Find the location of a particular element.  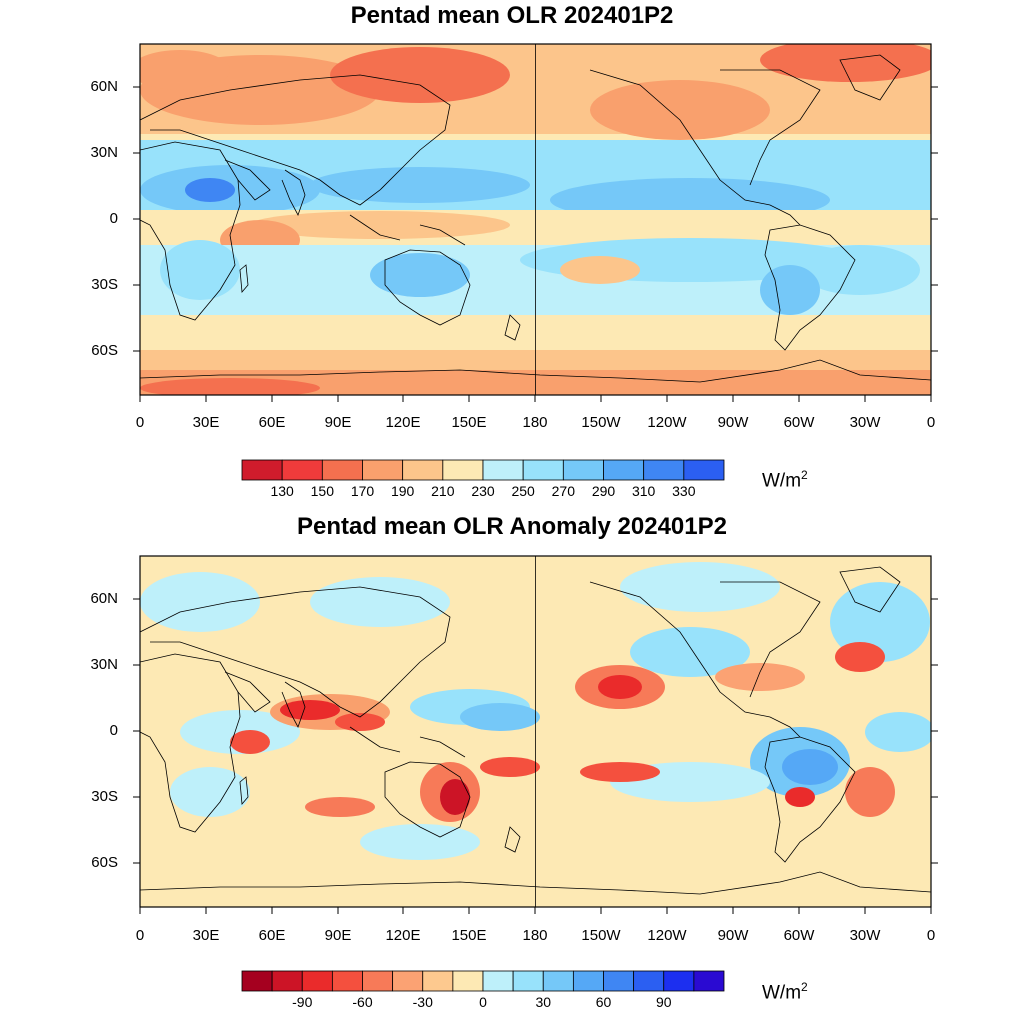

panel2-lon-label: 180 is located at coordinates (535, 935).